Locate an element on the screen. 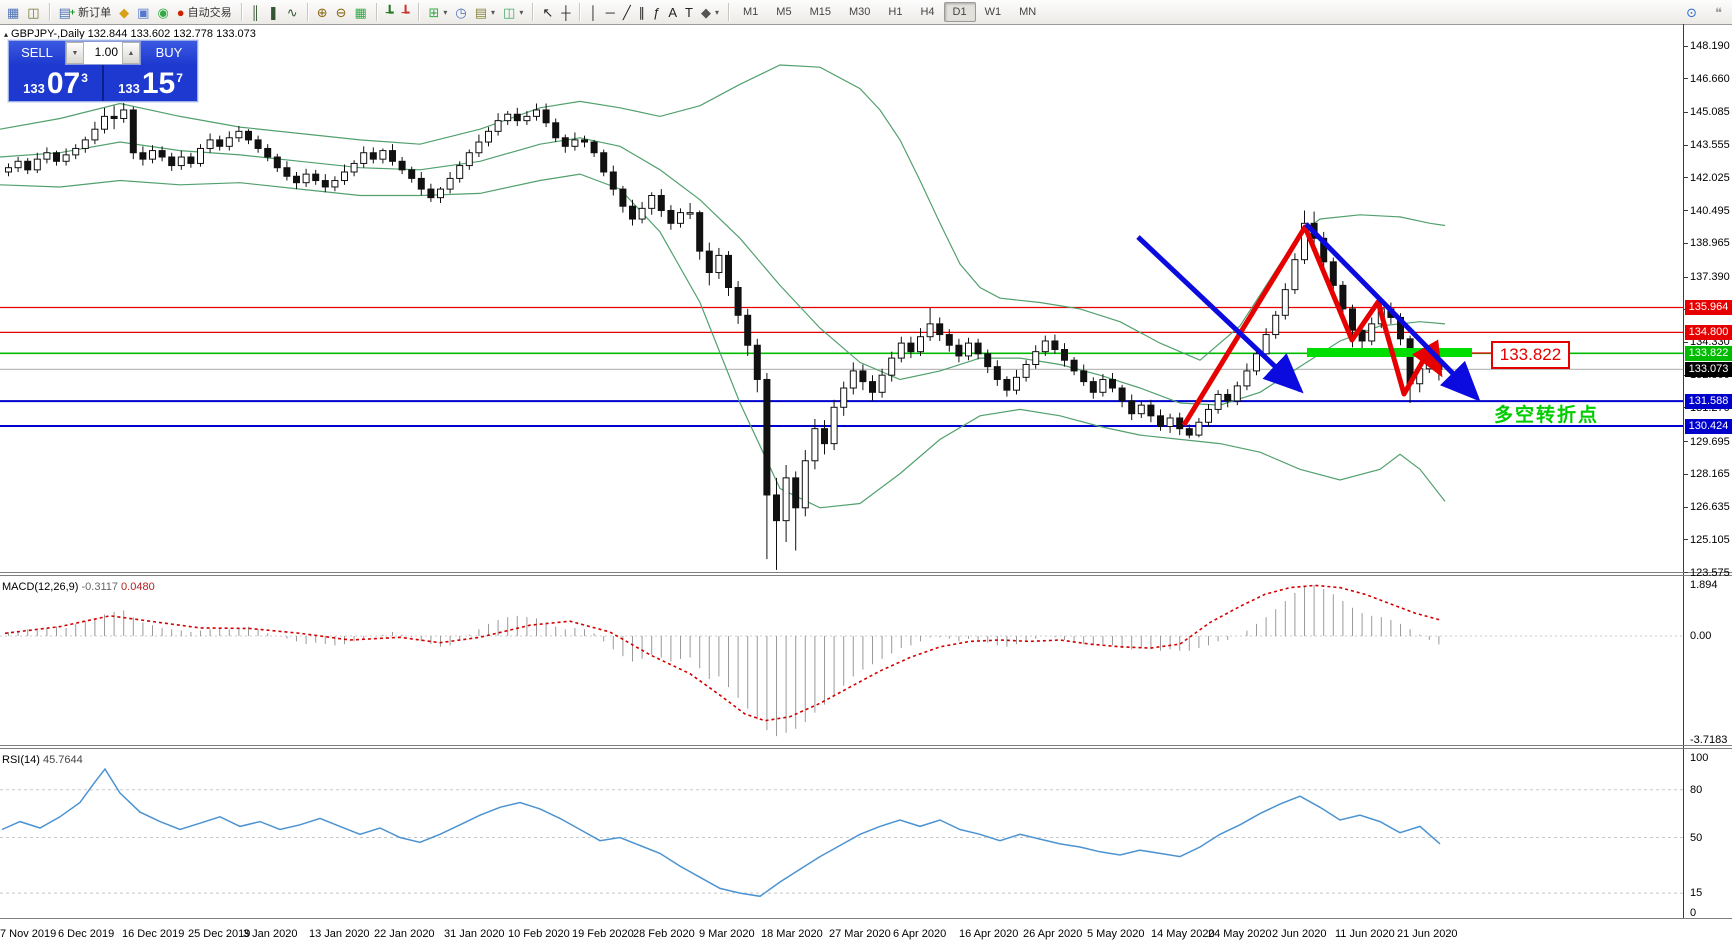 This screenshot has width=1732, height=944. red-zigzag-trendline is located at coordinates (1312, 325).